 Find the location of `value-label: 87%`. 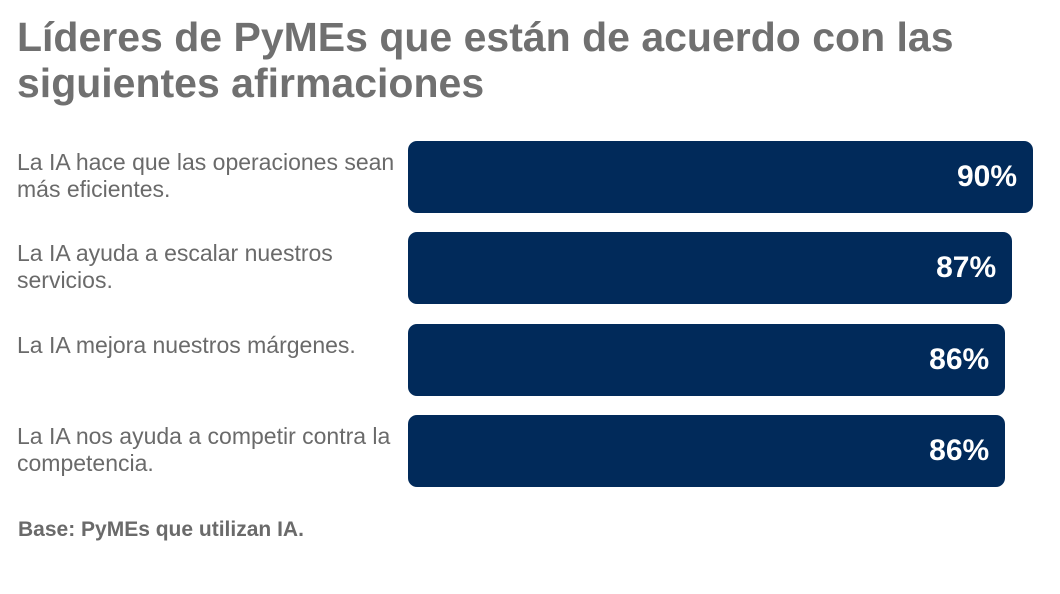

value-label: 87% is located at coordinates (966, 267).